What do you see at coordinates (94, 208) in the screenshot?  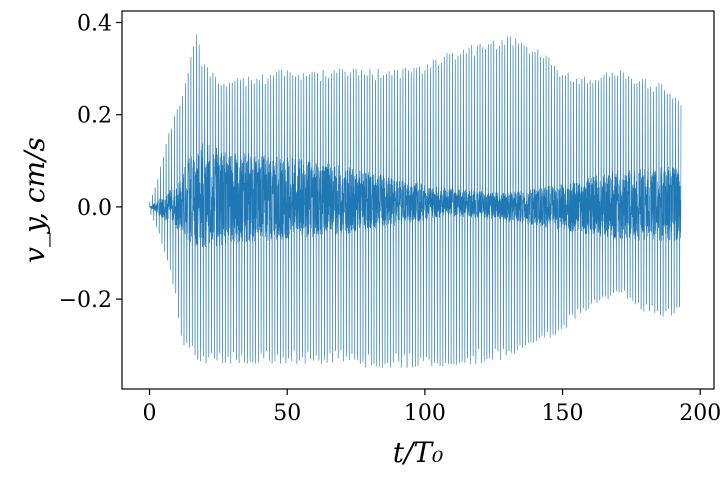 I see `y-tick-label: 0.0` at bounding box center [94, 208].